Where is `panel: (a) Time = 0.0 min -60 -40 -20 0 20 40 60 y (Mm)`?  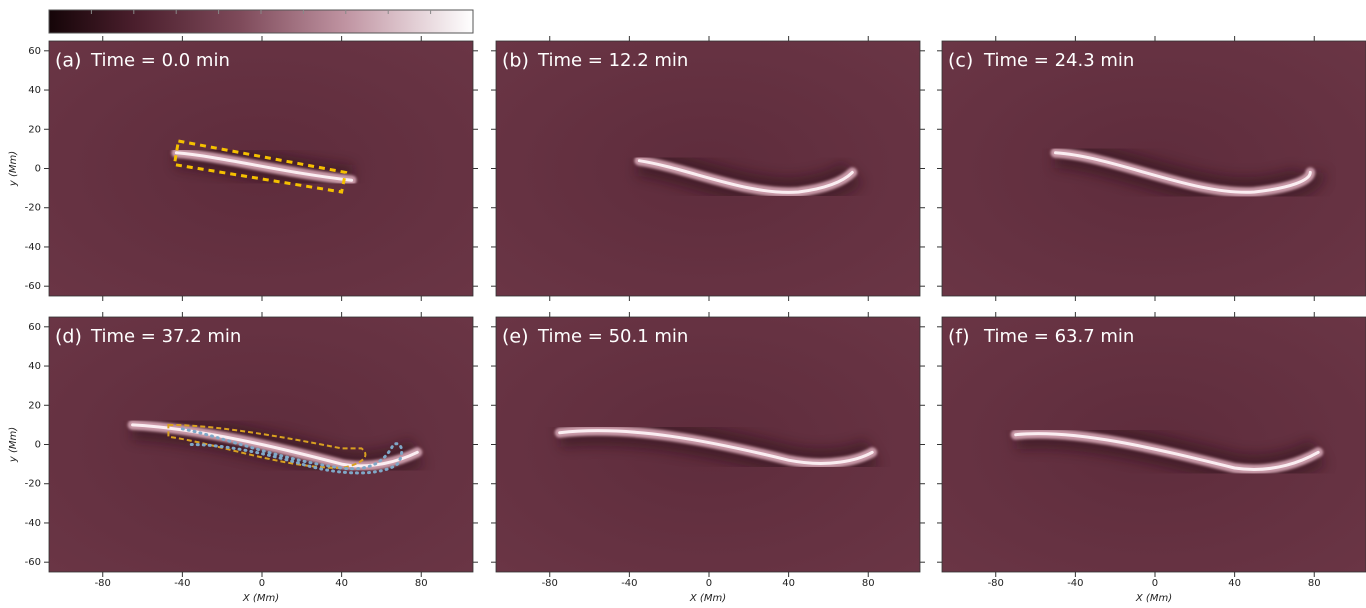 panel: (a) Time = 0.0 min -60 -40 -20 0 20 40 60 y (Mm) is located at coordinates (243, 168).